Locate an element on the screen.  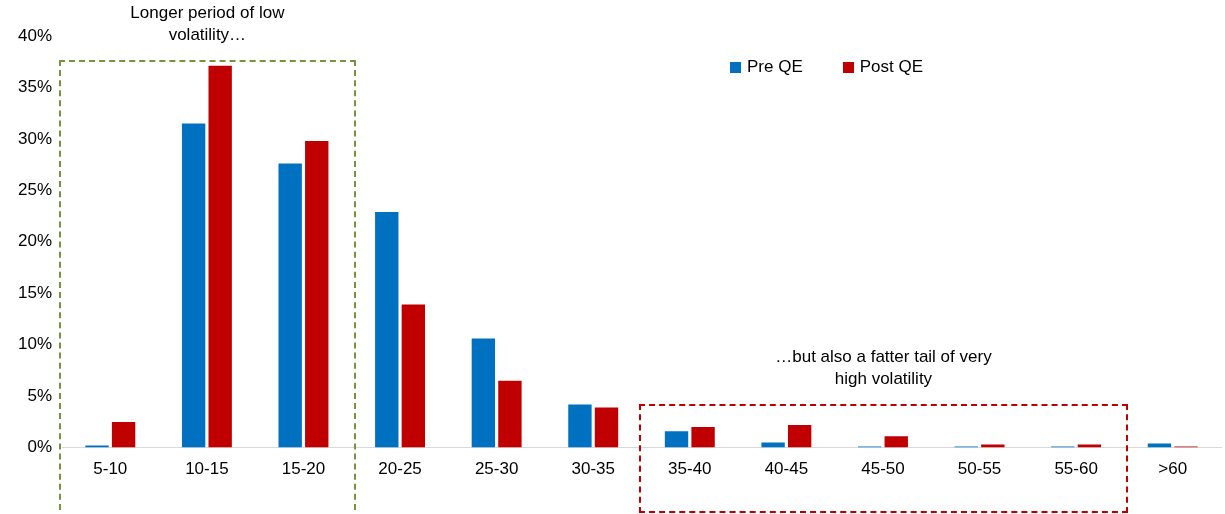
x-tick-label: 40-45 is located at coordinates (786, 469).